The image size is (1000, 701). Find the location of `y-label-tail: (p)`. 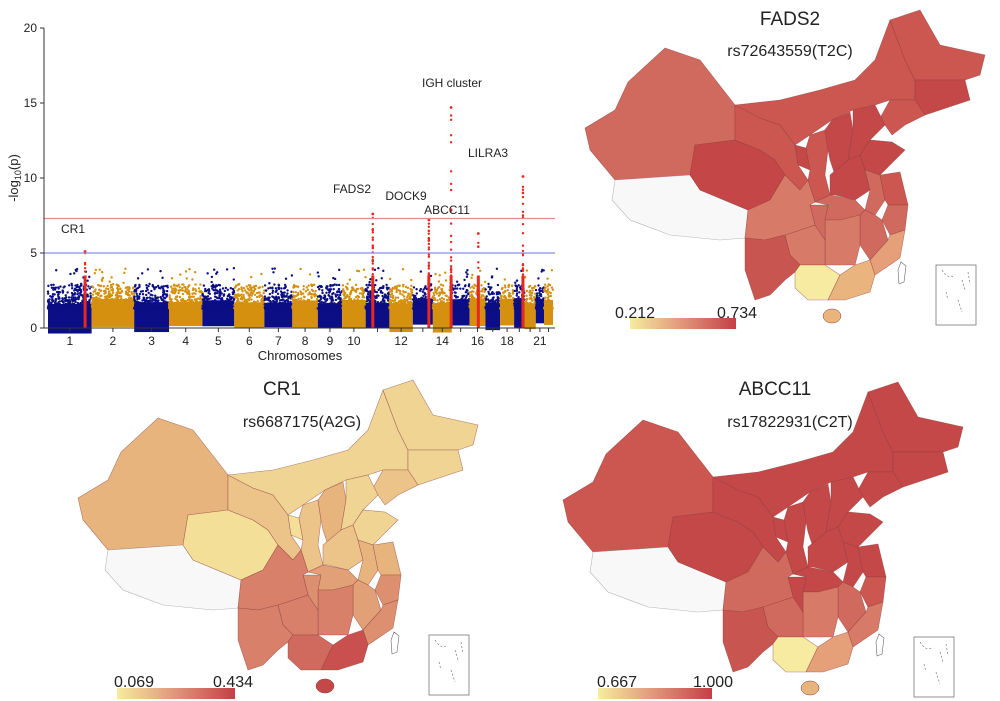

y-label-tail: (p) is located at coordinates (13, 162).